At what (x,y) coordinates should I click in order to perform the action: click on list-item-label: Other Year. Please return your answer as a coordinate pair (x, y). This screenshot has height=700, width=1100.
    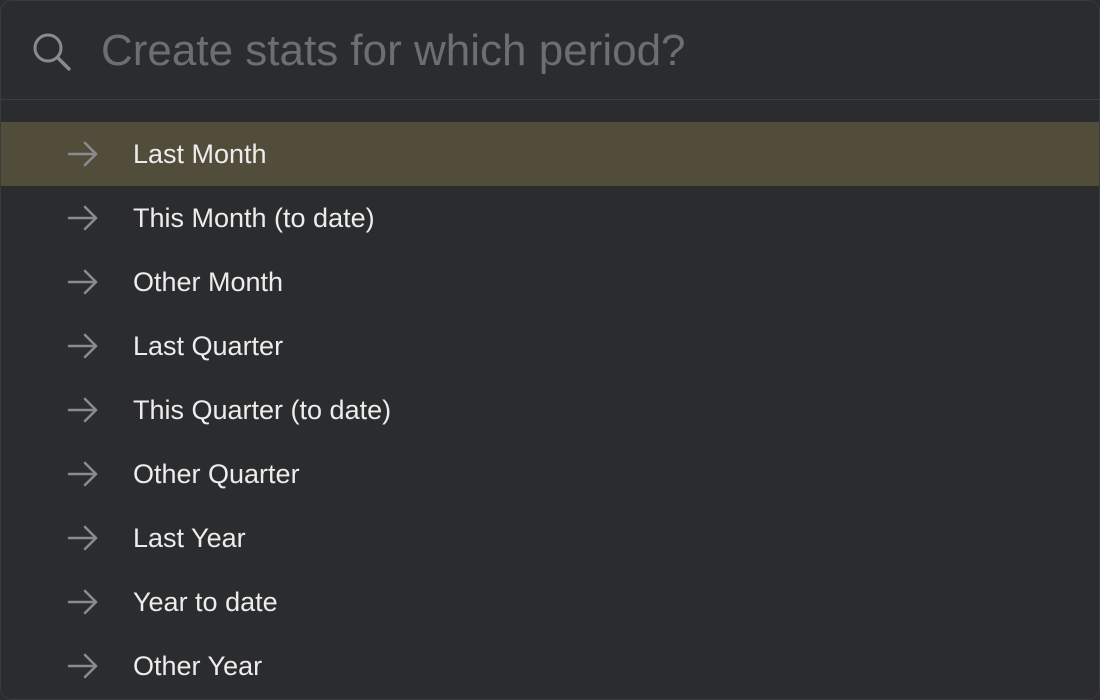
    Looking at the image, I should click on (198, 665).